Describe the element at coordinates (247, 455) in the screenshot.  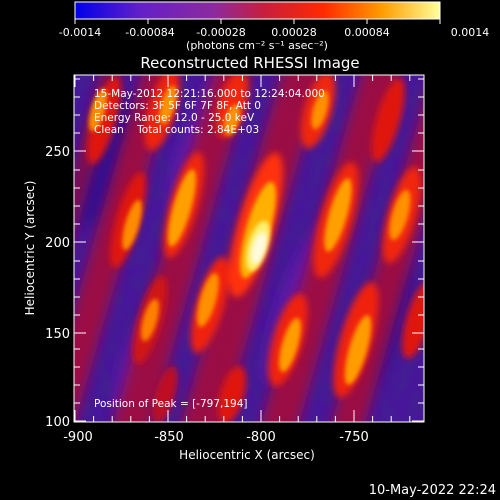
I see `x-axis-label: Heliocentric X (arcsec)` at that location.